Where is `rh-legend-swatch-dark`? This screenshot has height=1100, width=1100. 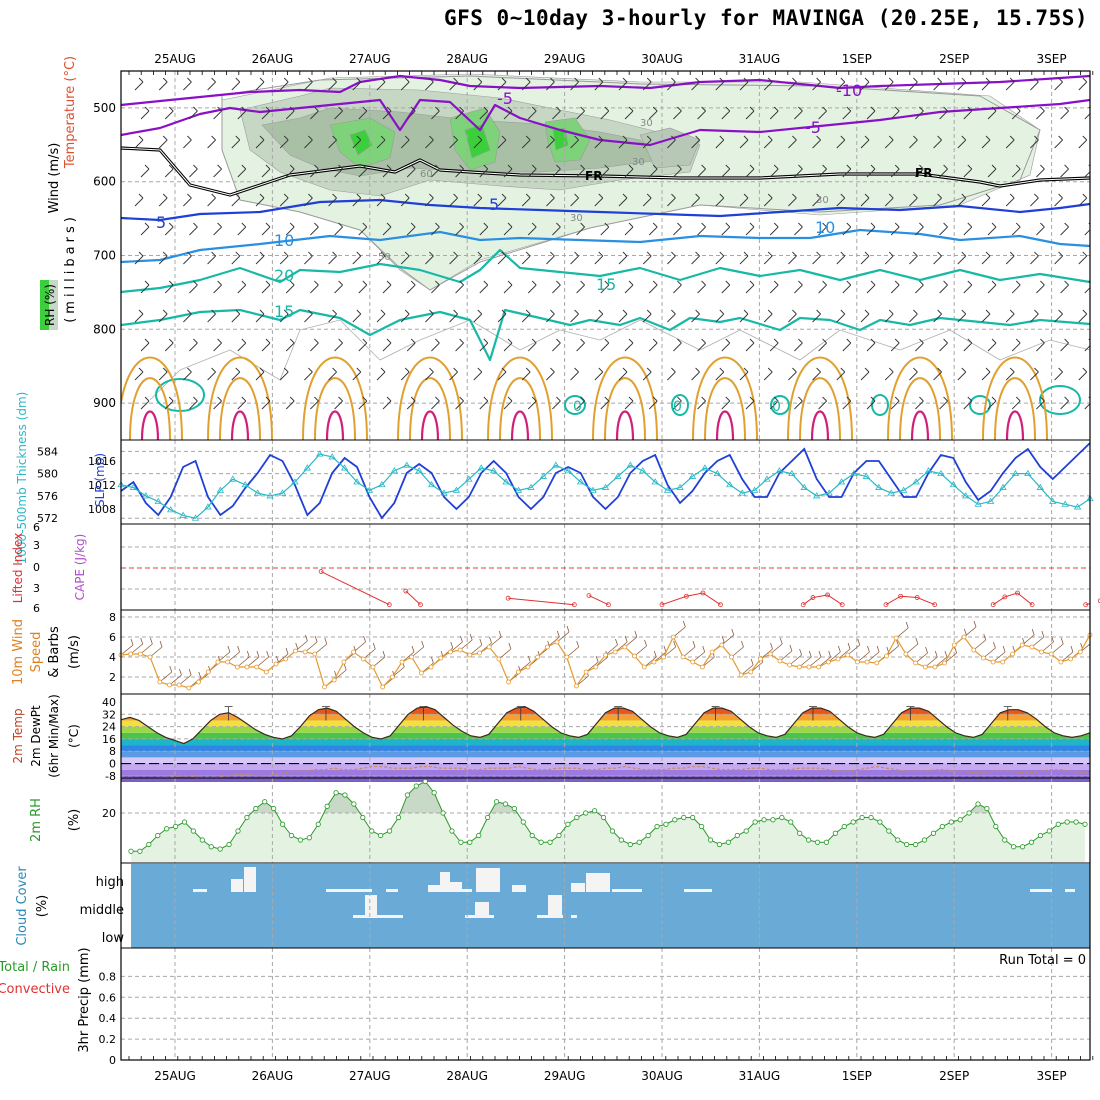
rh-legend-swatch-dark is located at coordinates (44, 305).